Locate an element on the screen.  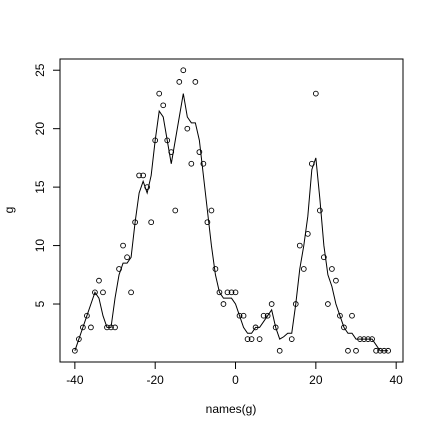
x-tick-label: 20 is located at coordinates (316, 380).